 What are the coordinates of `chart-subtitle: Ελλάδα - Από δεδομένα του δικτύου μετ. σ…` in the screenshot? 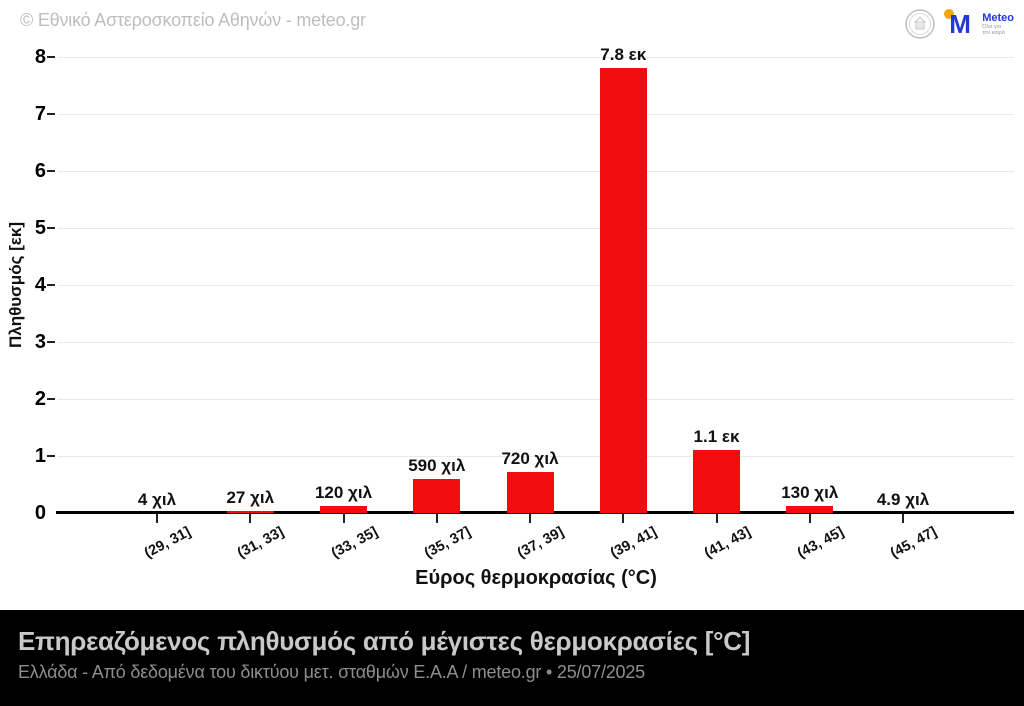 It's located at (331, 672).